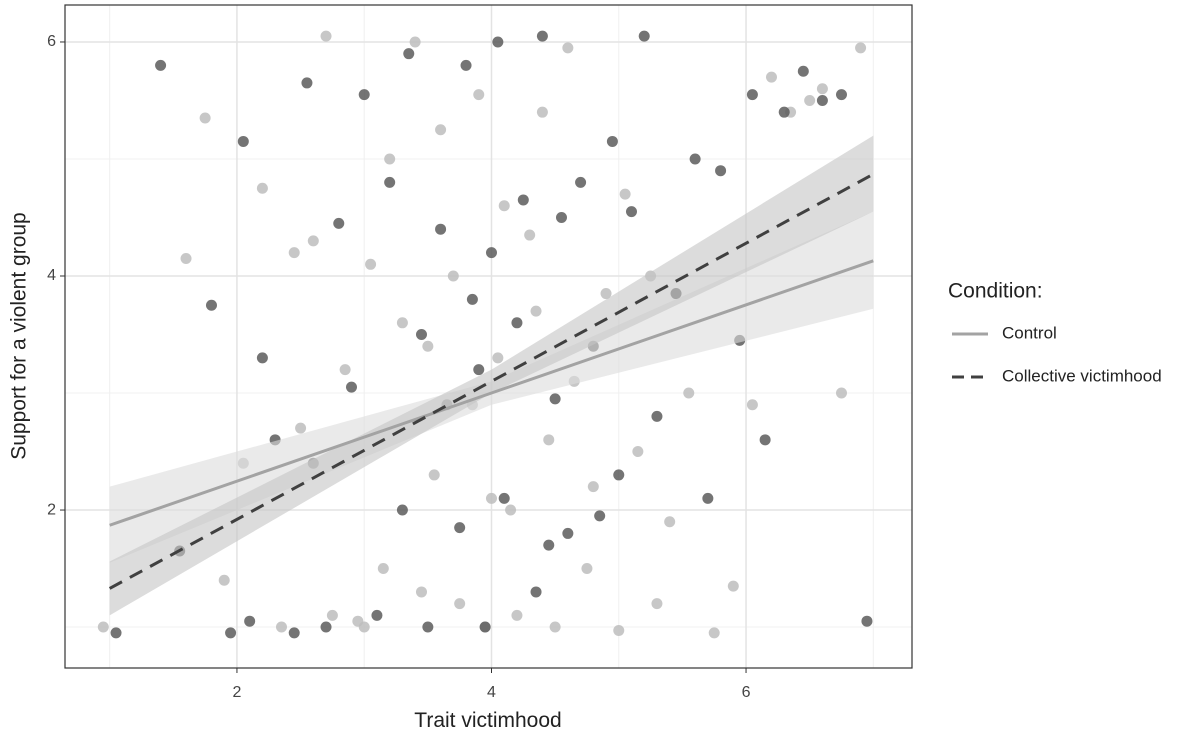 The image size is (1200, 735). Describe the element at coordinates (19, 336) in the screenshot. I see `y-axis-title: Support for a violent group` at that location.